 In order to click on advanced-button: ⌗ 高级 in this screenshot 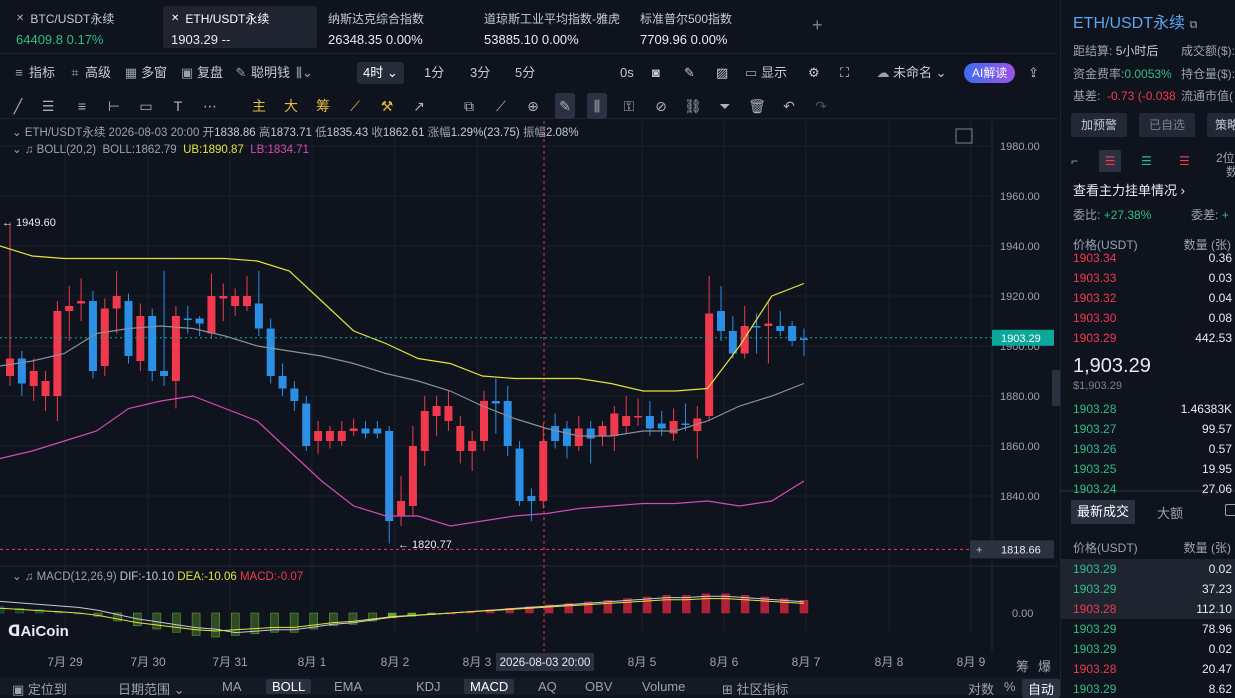, I will do `click(89, 73)`.